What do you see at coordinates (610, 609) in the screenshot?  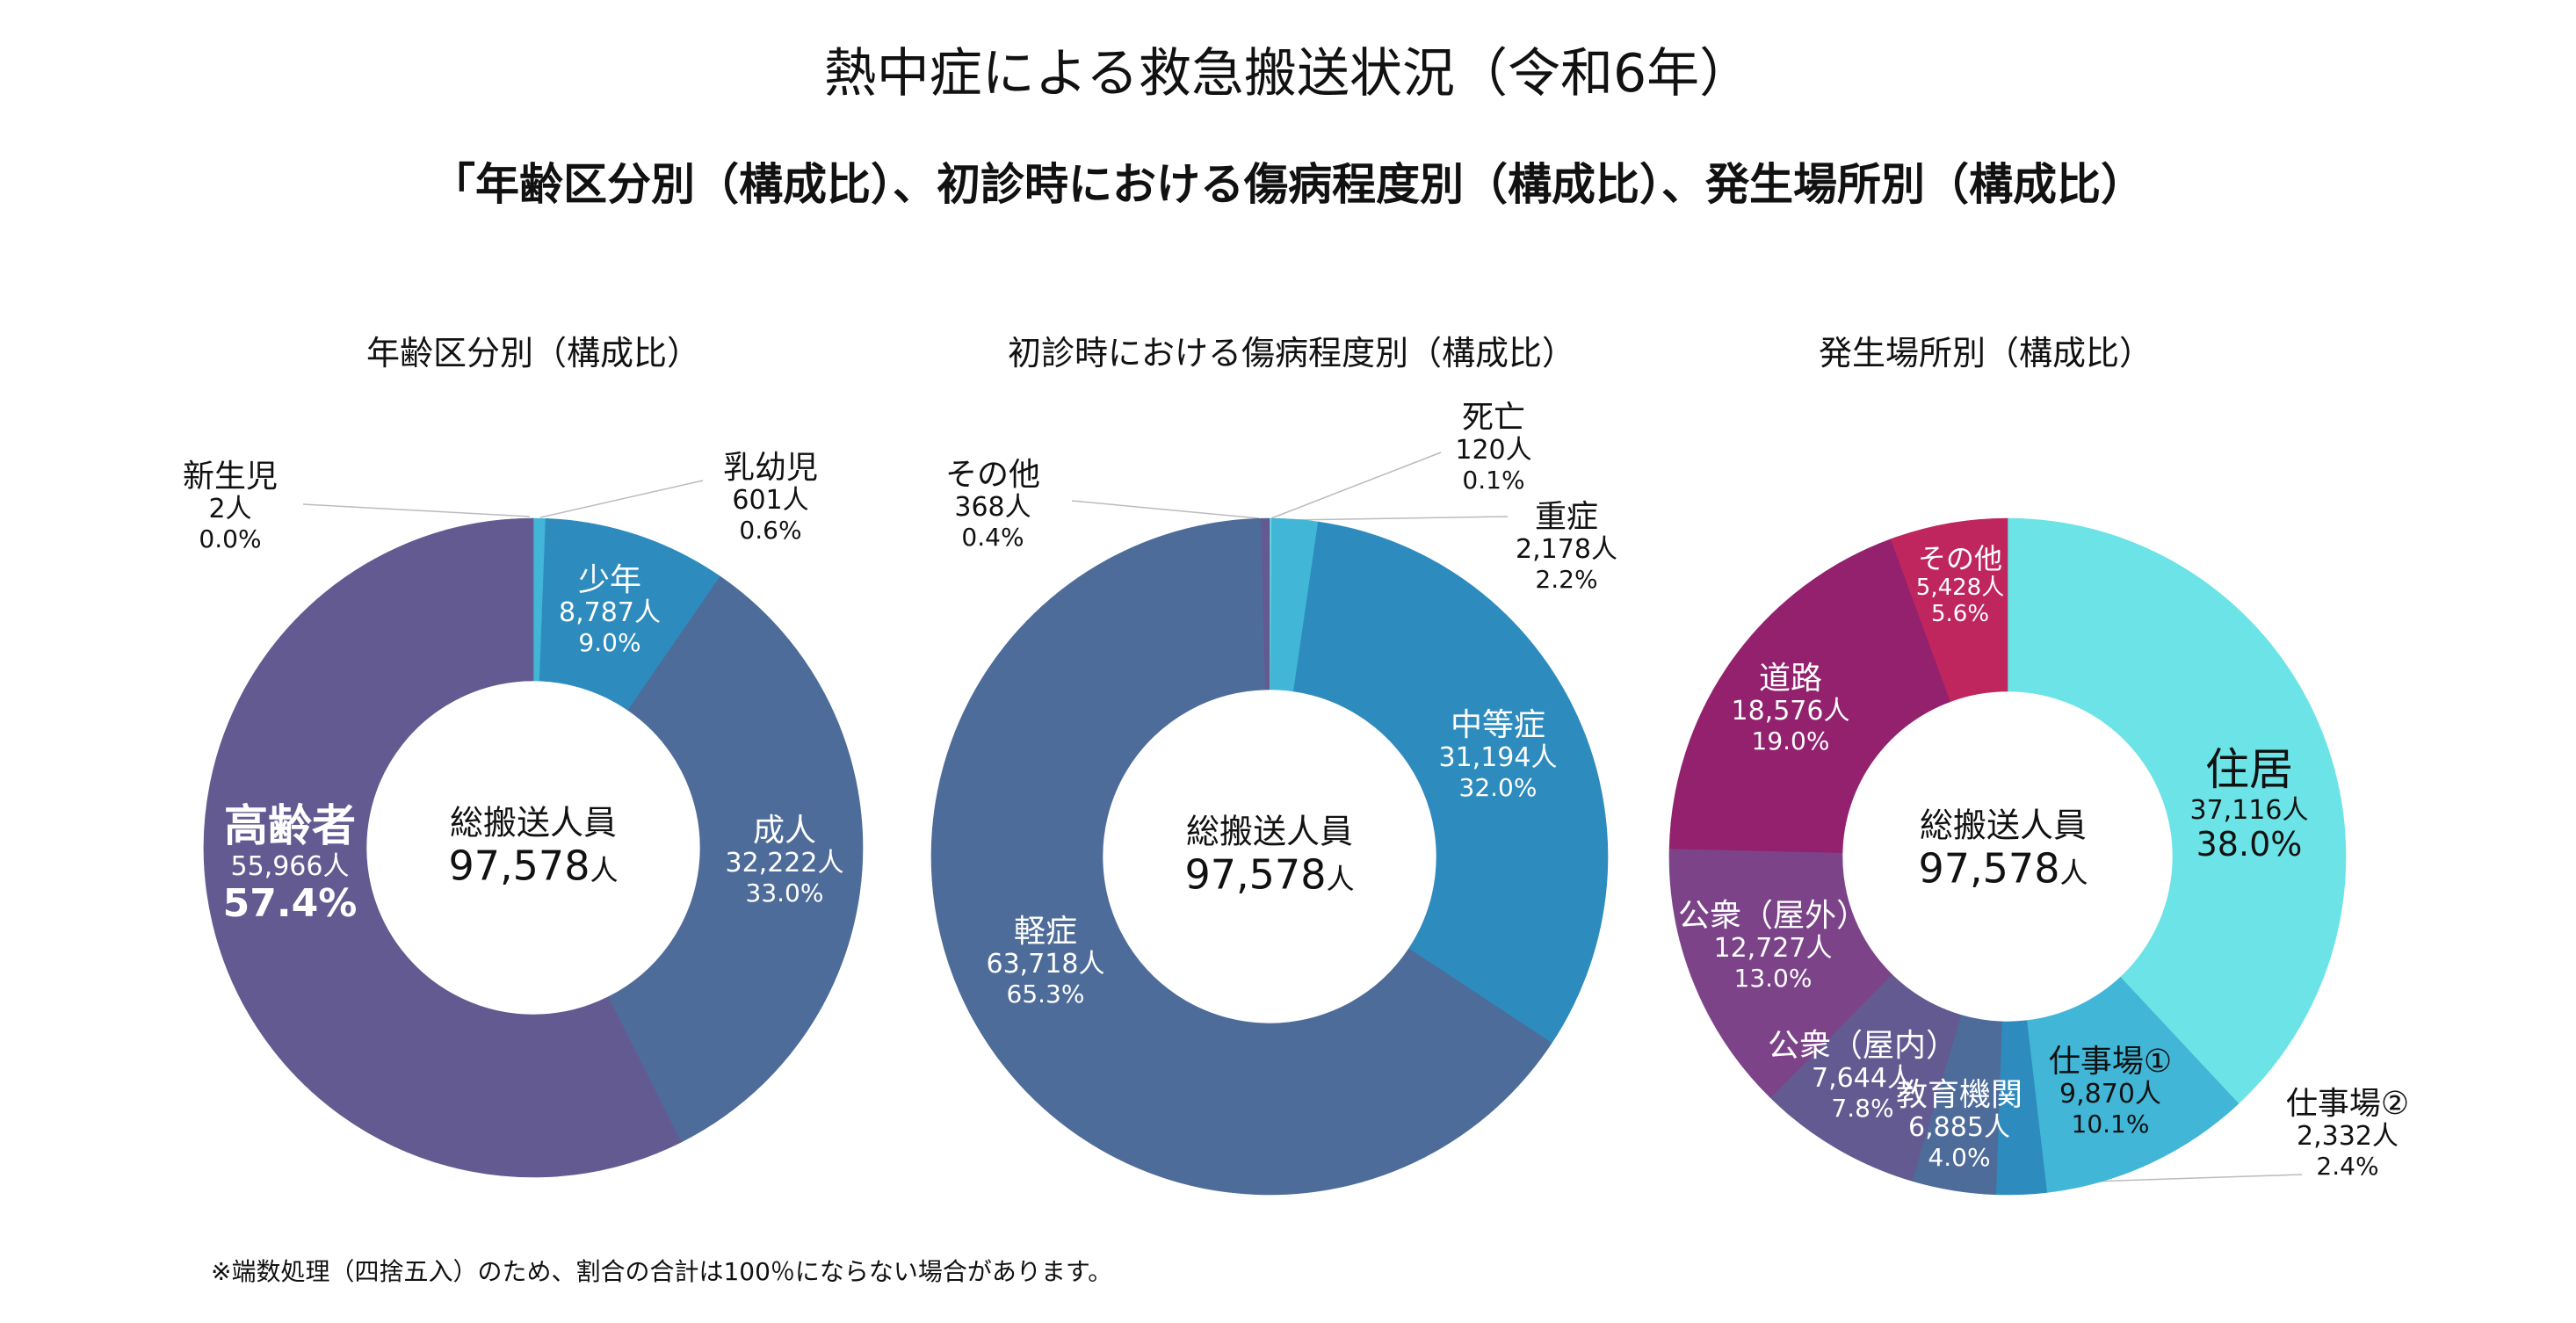 I see `data-label-youth: 少年 8,787人 9.0%` at bounding box center [610, 609].